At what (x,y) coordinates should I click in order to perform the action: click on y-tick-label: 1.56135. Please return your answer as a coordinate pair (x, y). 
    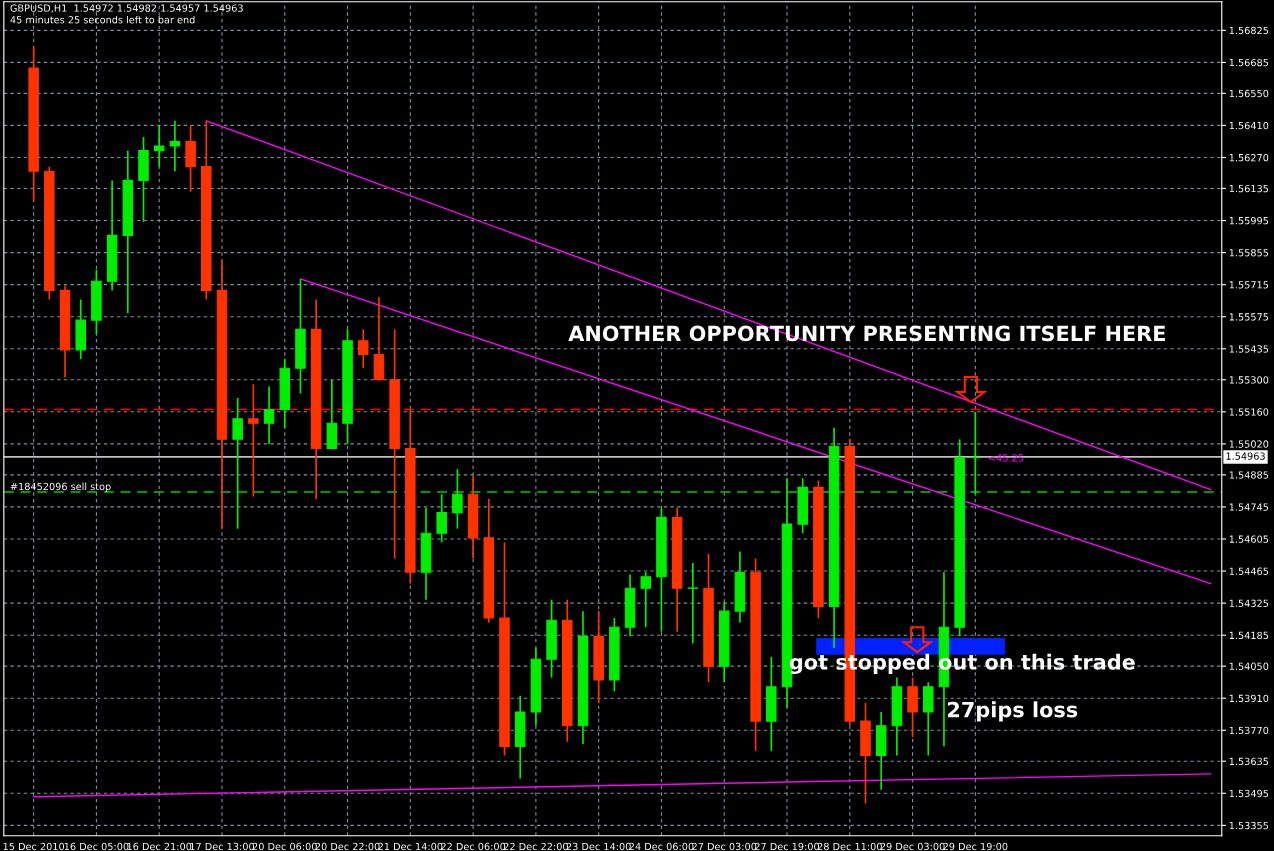
    Looking at the image, I should click on (1249, 188).